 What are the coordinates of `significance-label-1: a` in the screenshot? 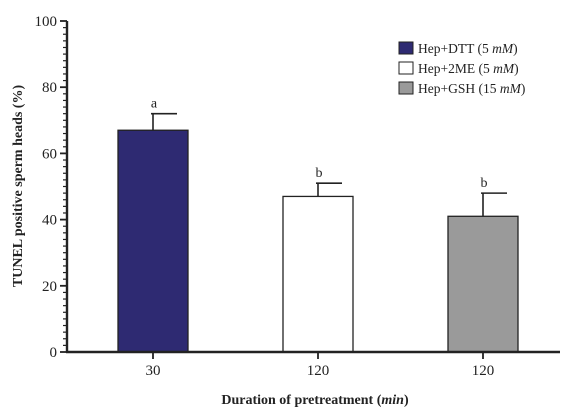 It's located at (154, 104).